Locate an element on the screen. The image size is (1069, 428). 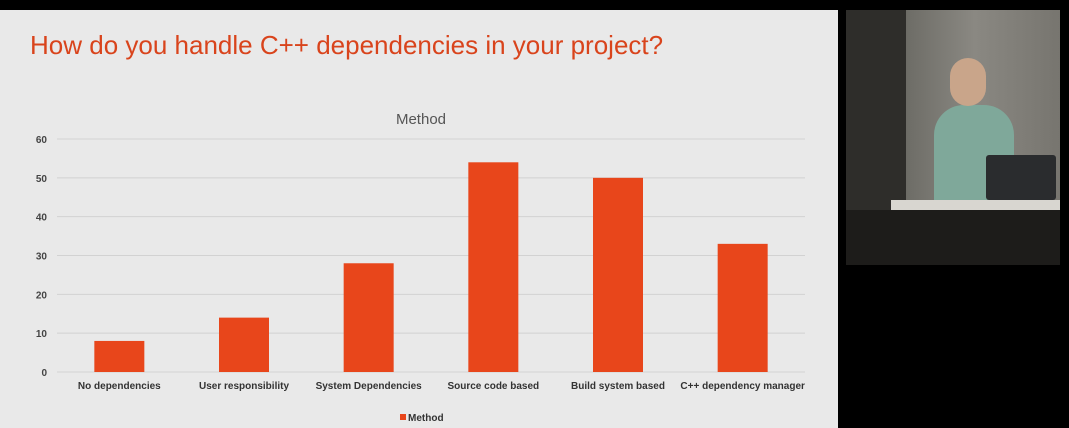
x-tick-label: Build system based is located at coordinates (618, 386).